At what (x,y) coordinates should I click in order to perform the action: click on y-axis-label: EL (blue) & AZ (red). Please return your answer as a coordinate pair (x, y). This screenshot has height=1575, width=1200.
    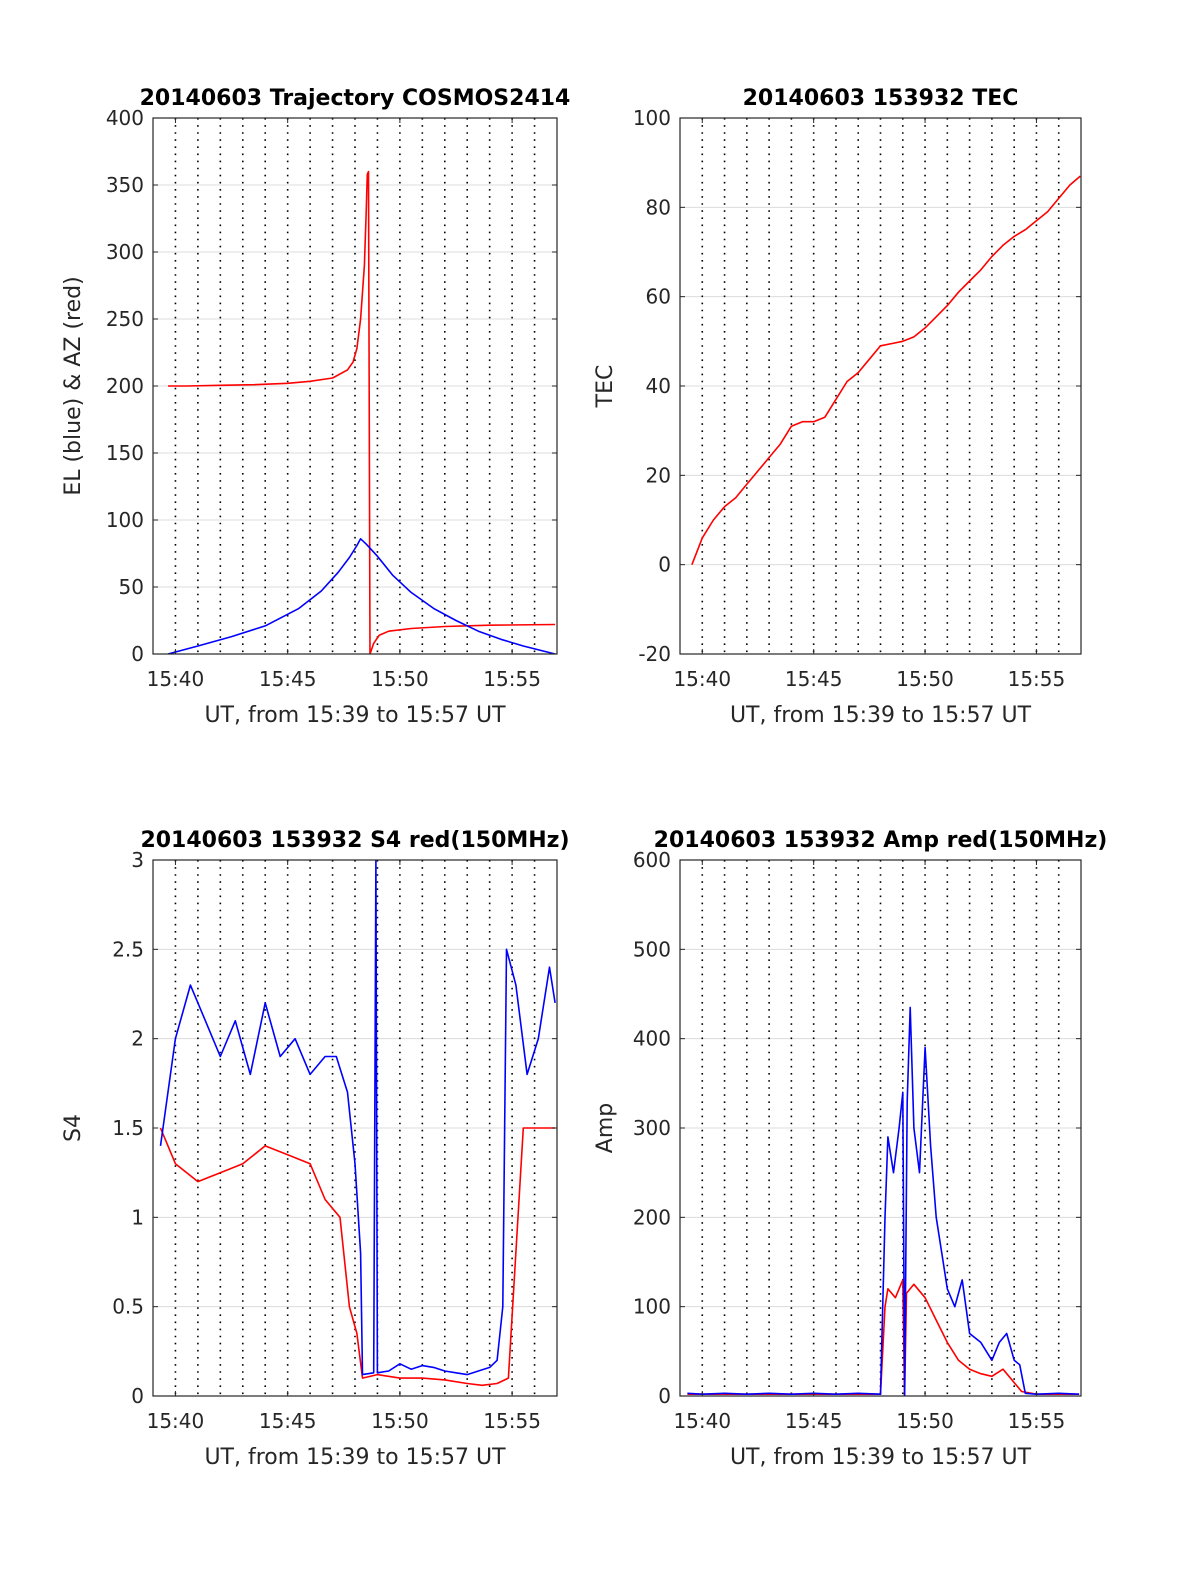
    Looking at the image, I should click on (73, 385).